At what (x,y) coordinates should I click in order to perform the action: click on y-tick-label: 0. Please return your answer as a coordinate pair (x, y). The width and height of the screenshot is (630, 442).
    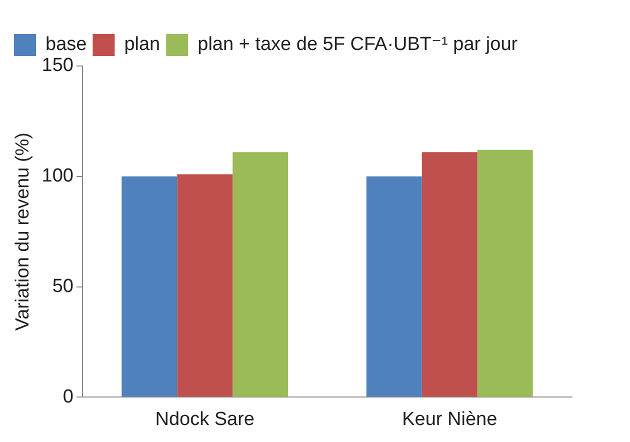
    Looking at the image, I should click on (68, 397).